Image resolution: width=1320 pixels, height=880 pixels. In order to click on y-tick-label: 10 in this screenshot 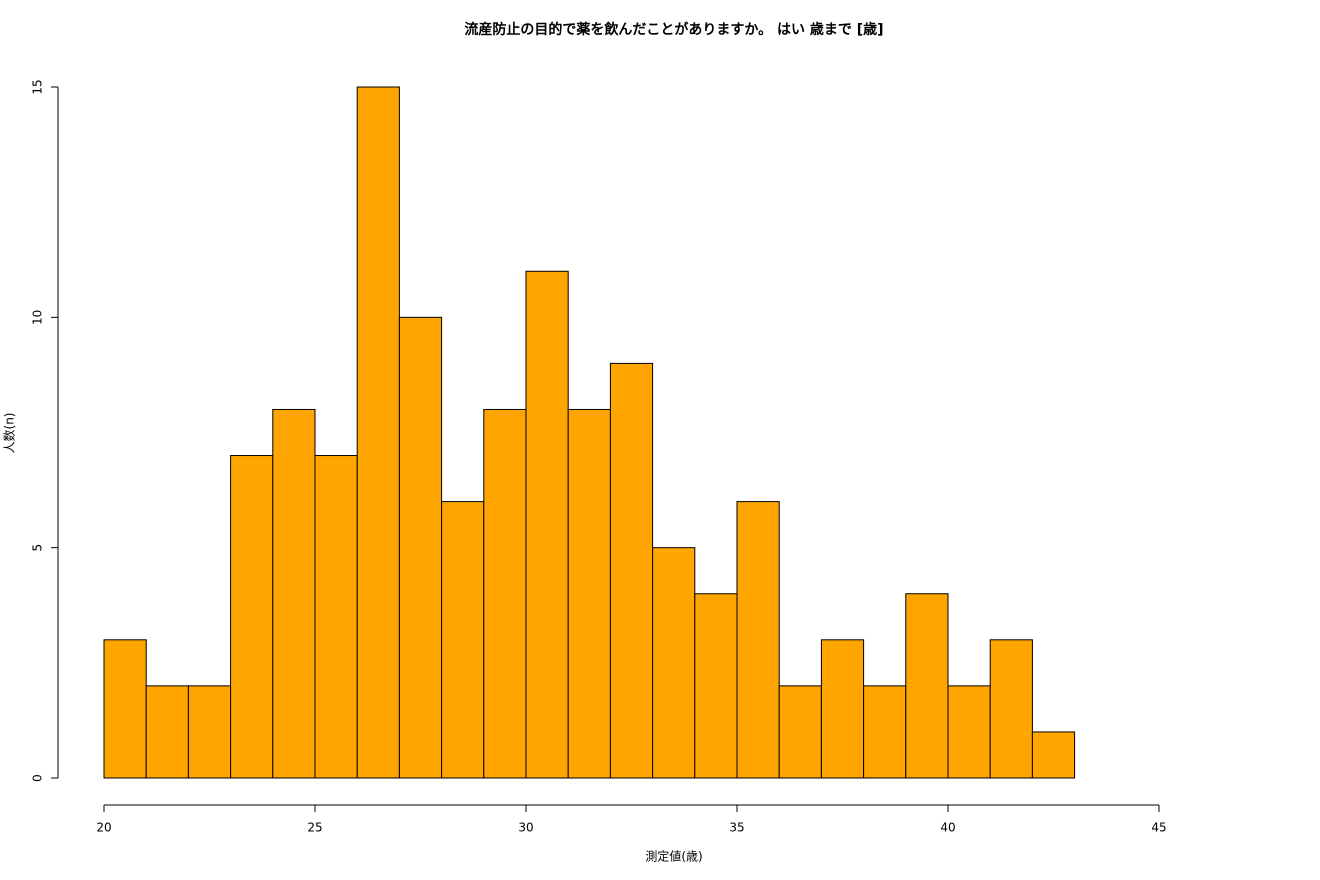, I will do `click(38, 317)`.